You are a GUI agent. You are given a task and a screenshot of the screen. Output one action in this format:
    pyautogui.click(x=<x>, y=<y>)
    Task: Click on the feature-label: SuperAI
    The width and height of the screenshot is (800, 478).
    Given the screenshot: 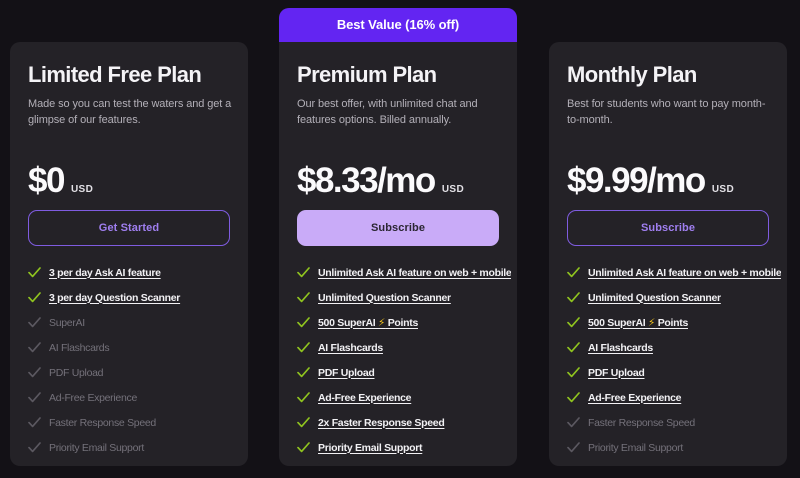 What is the action you would take?
    pyautogui.click(x=67, y=322)
    